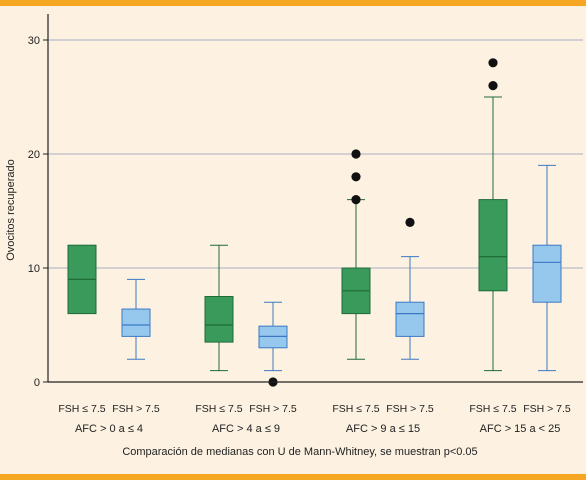 This screenshot has height=480, width=586. Describe the element at coordinates (34, 41) in the screenshot. I see `y-tick-label: 30` at that location.